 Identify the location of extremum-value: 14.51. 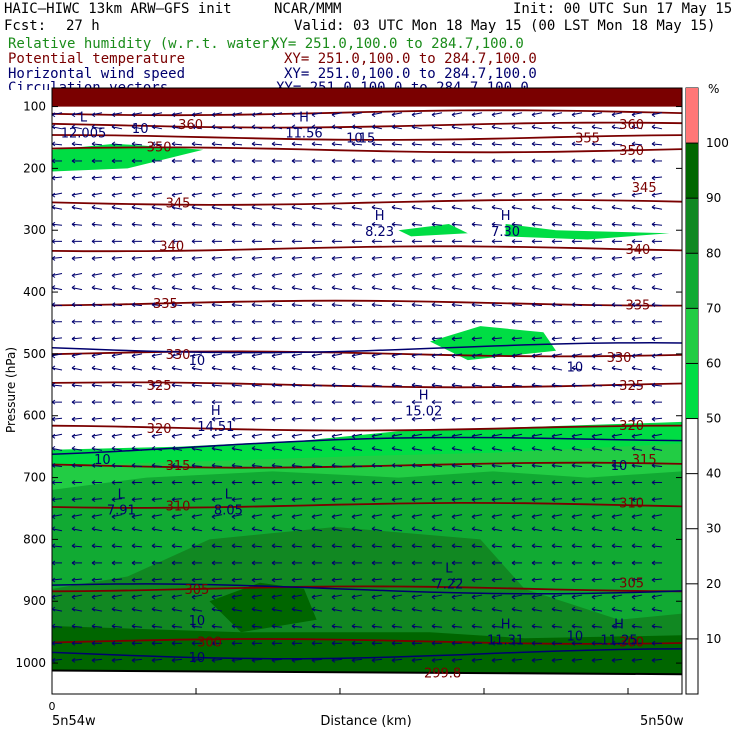
(215, 427).